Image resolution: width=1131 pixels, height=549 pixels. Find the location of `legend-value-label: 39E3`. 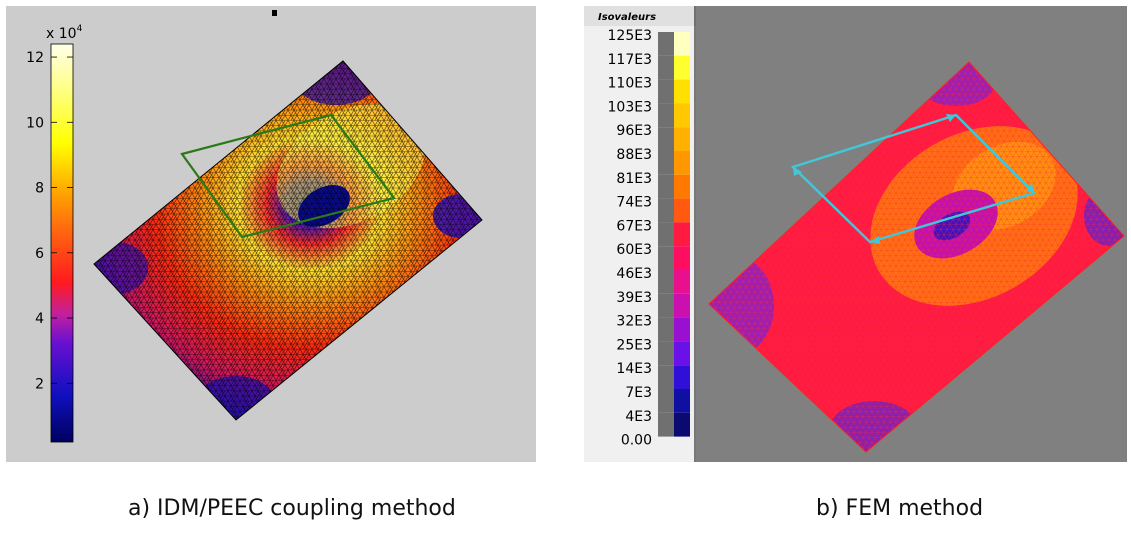

legend-value-label: 39E3 is located at coordinates (634, 298).